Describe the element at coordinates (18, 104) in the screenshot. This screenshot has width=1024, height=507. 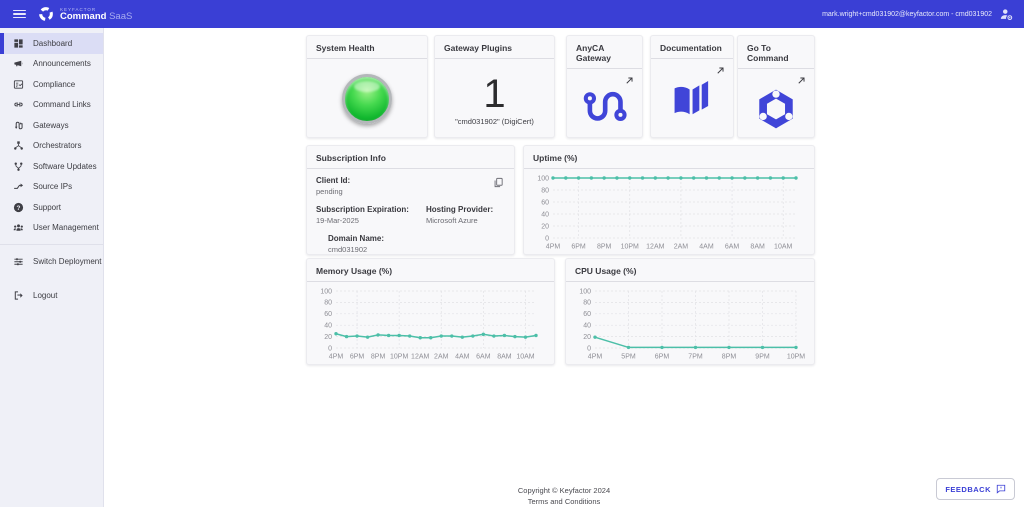
I see `command-links-icon` at that location.